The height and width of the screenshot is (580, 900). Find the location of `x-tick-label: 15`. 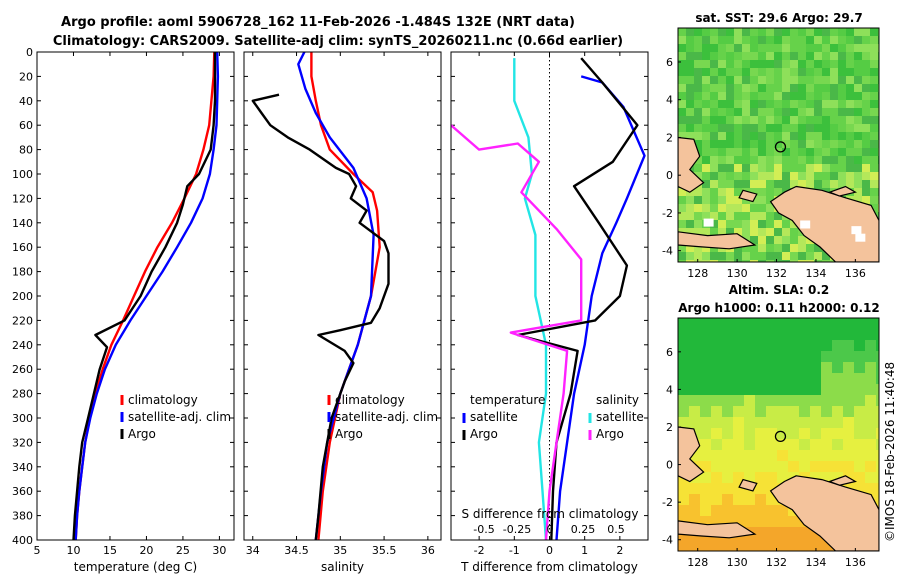

x-tick-label: 15 is located at coordinates (110, 550).